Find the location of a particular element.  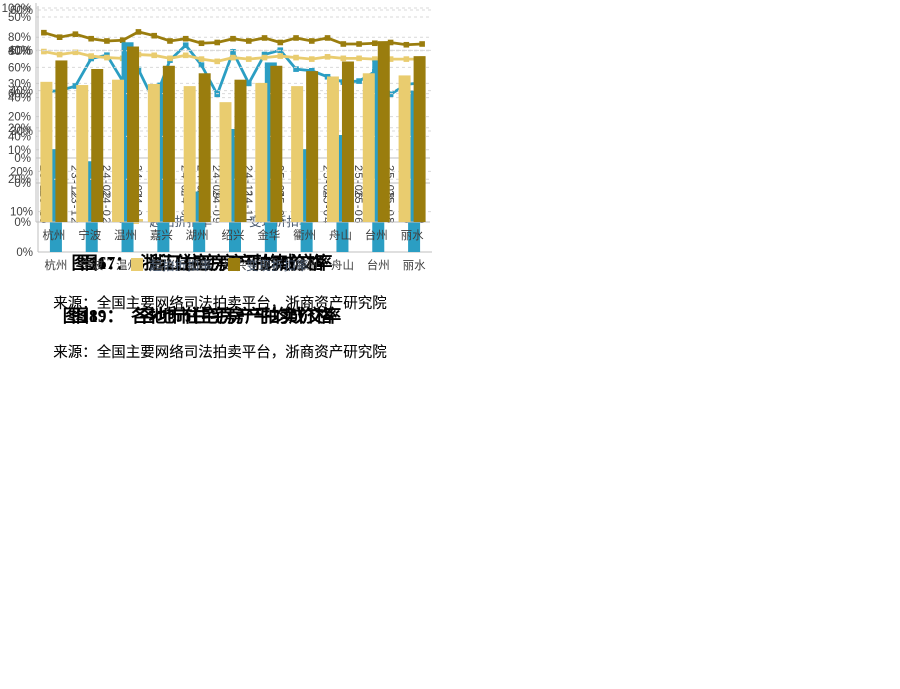

fig19-caption: 图19： 各地市住宅房产拍卖价格 is located at coordinates (220, 315).